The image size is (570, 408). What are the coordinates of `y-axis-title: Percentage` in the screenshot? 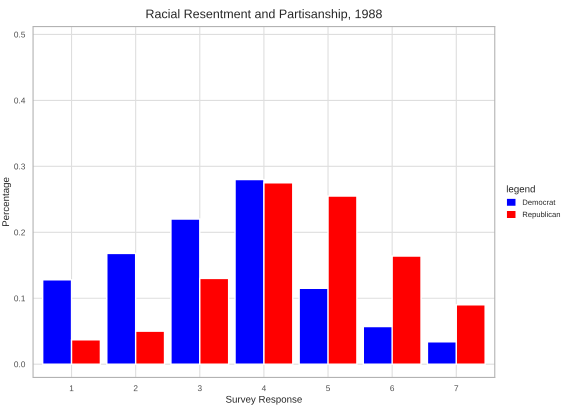 It's located at (7, 202).